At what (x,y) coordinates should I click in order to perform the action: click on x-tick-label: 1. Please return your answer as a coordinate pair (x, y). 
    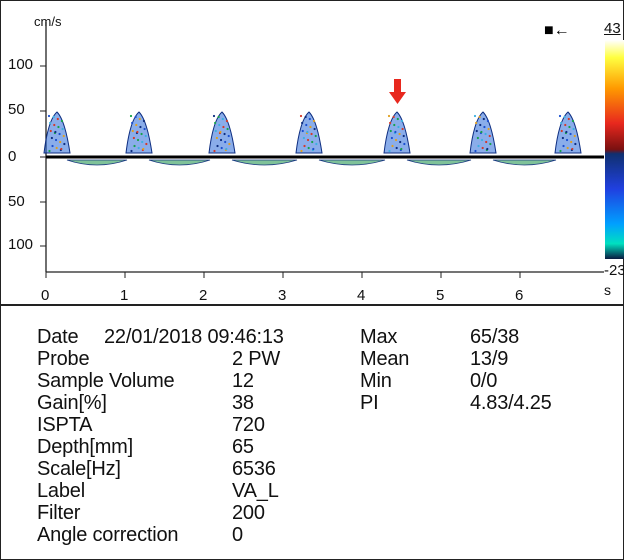
    Looking at the image, I should click on (124, 295).